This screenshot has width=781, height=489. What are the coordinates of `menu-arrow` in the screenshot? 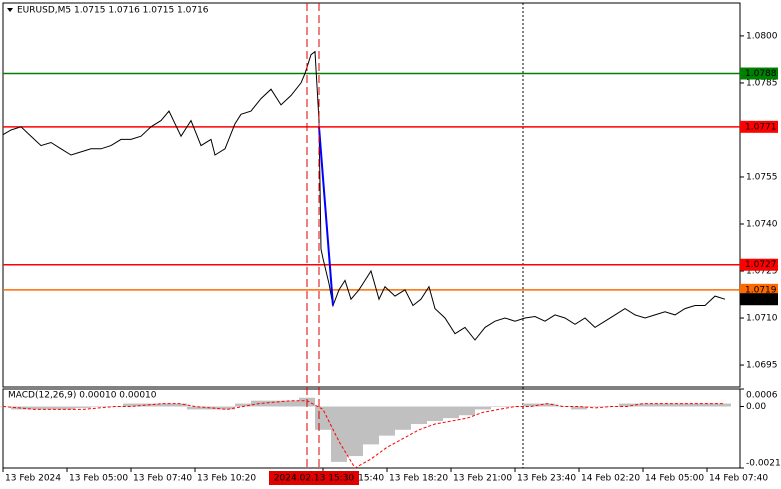 It's located at (10, 10).